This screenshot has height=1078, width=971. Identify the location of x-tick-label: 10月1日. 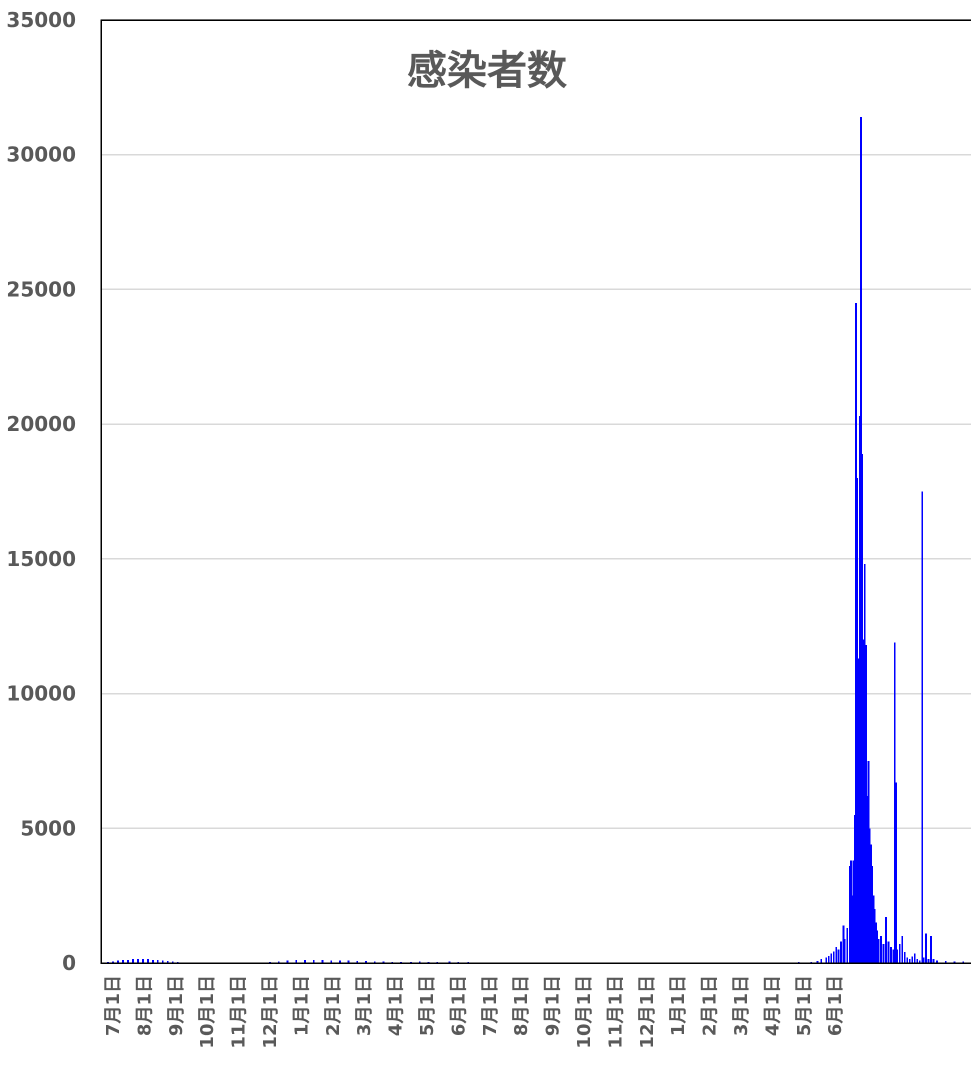
(207, 1012).